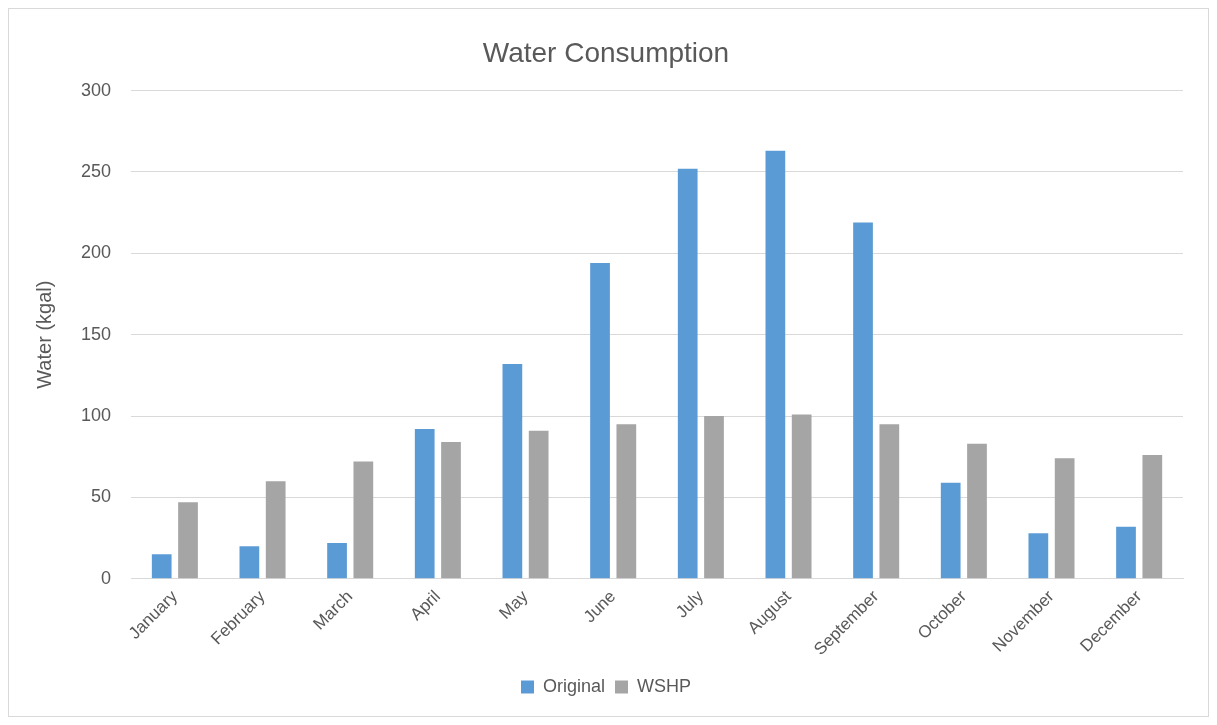 Image resolution: width=1217 pixels, height=725 pixels. I want to click on chart-title: Water Consumption, so click(606, 52).